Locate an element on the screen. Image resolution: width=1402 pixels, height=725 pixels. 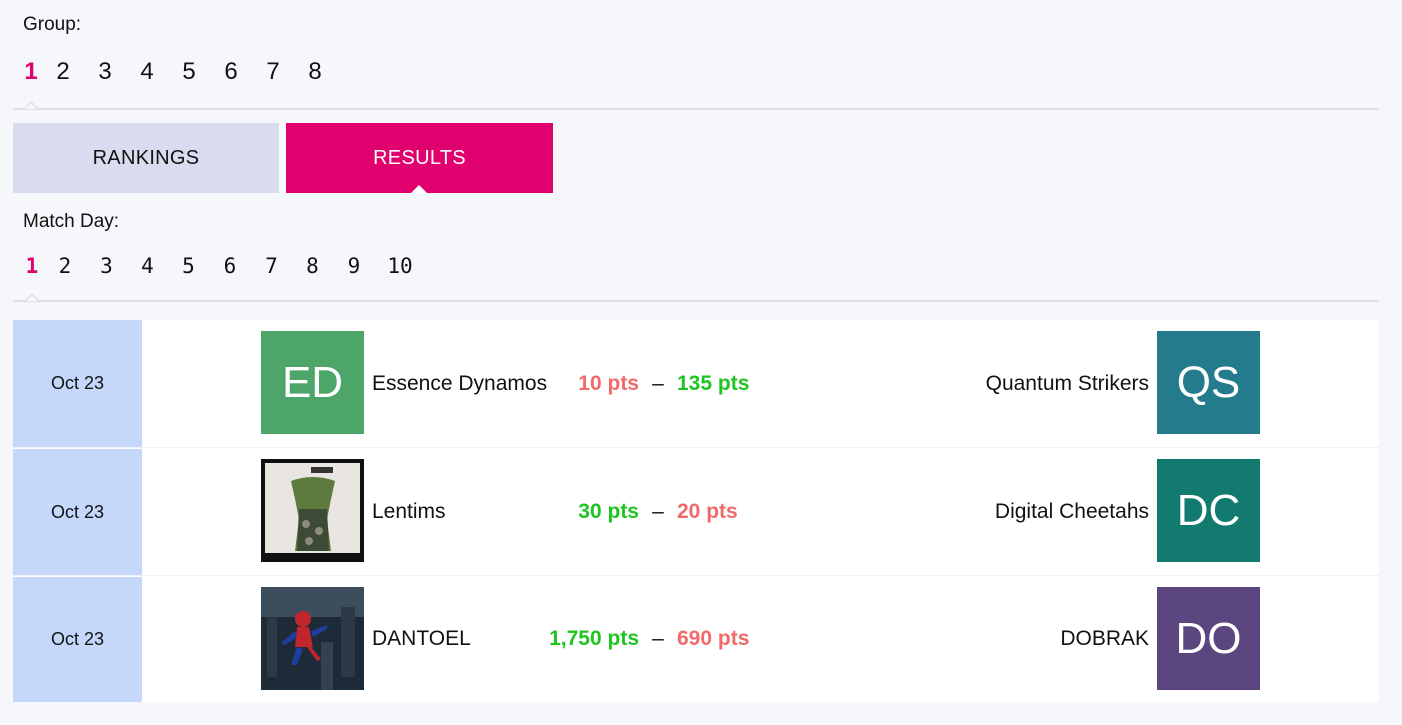
group-option-4: 4 is located at coordinates (147, 71).